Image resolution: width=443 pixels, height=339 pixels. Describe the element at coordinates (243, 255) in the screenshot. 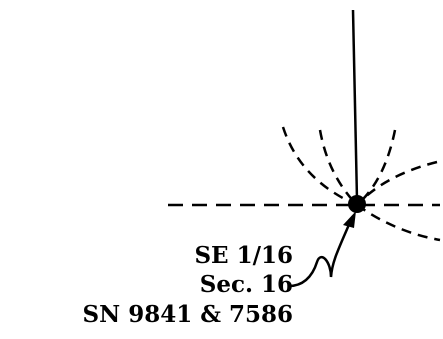

I see `label-line-1: SE 1/16` at that location.